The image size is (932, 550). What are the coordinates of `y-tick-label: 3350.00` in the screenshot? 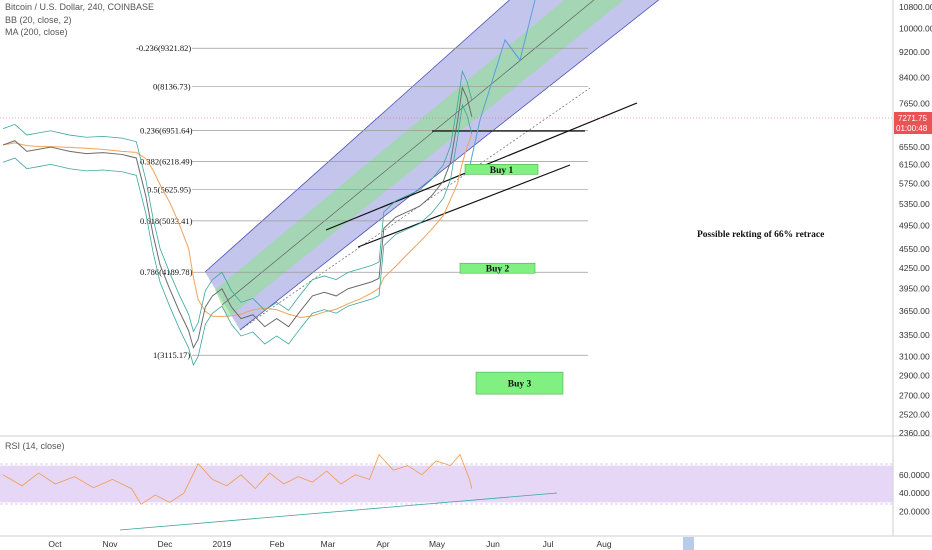 It's located at (914, 335).